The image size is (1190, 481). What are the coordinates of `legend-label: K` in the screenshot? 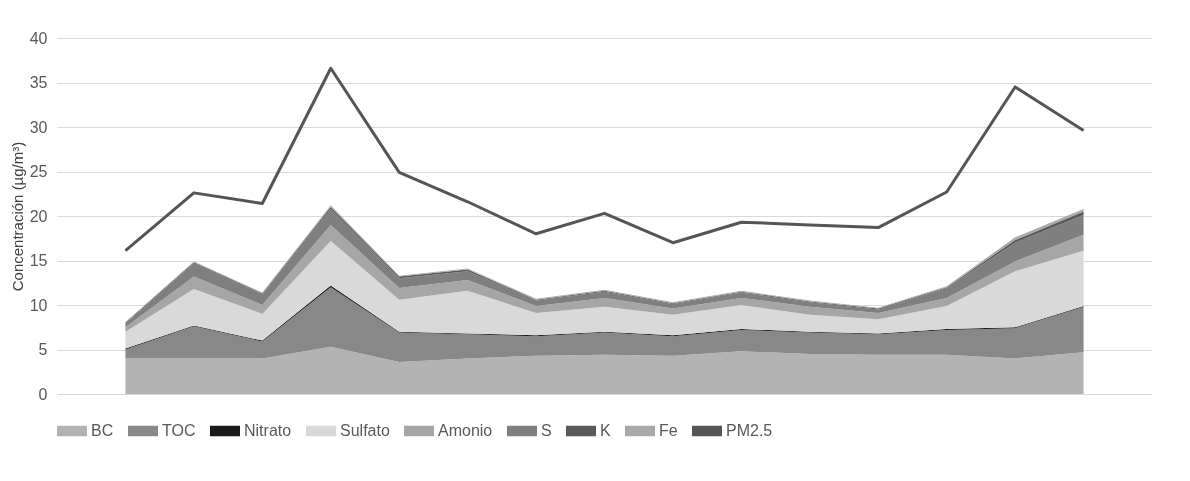 It's located at (605, 430).